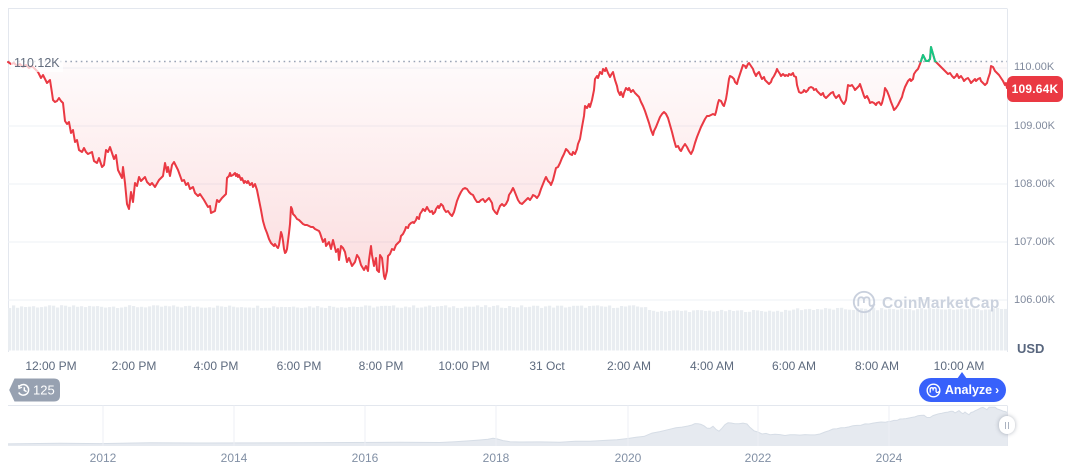 This screenshot has width=1072, height=470. Describe the element at coordinates (941, 303) in the screenshot. I see `svg-text: CoinMarketCap` at that location.